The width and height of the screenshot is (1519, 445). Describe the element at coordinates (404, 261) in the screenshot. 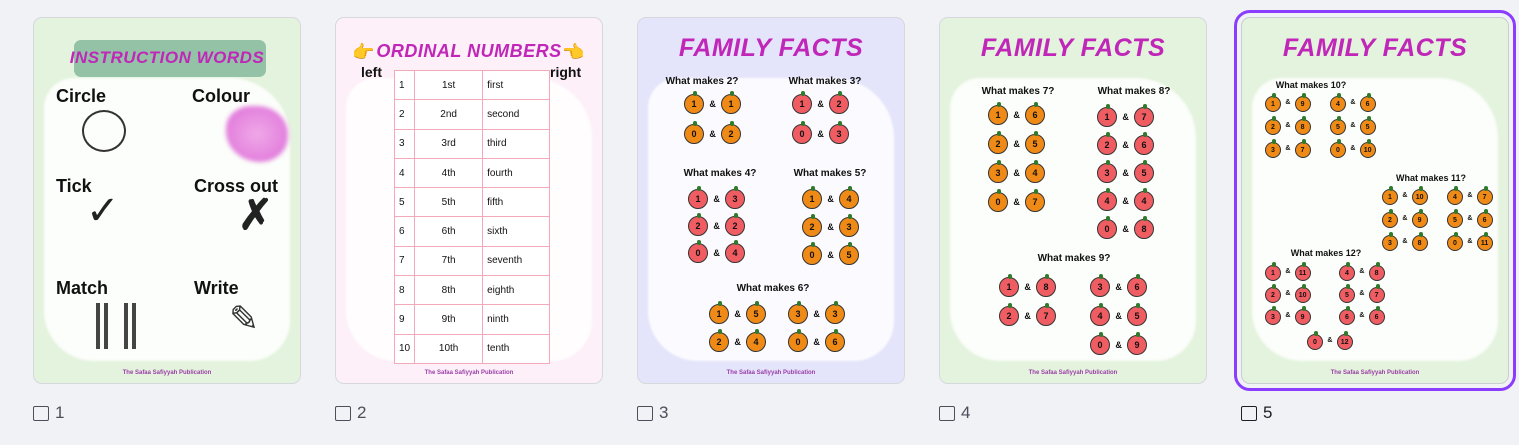

I see `number-cell: 7` at that location.